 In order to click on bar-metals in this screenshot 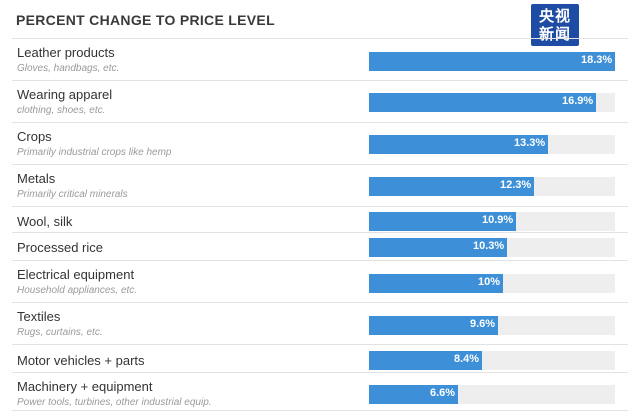, I will do `click(451, 186)`.